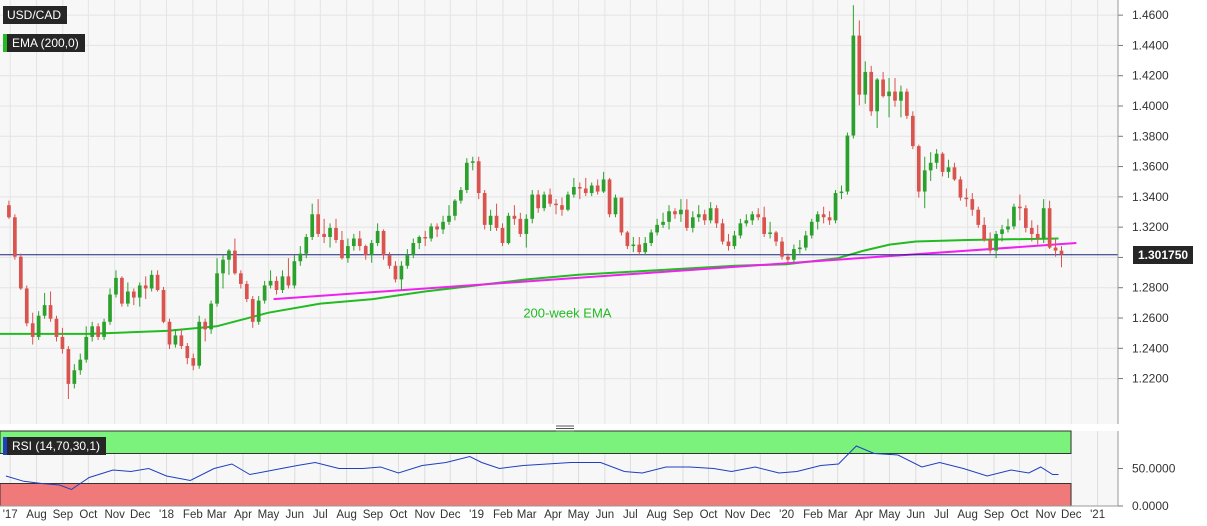  What do you see at coordinates (565, 428) in the screenshot?
I see `panel-splitter` at bounding box center [565, 428].